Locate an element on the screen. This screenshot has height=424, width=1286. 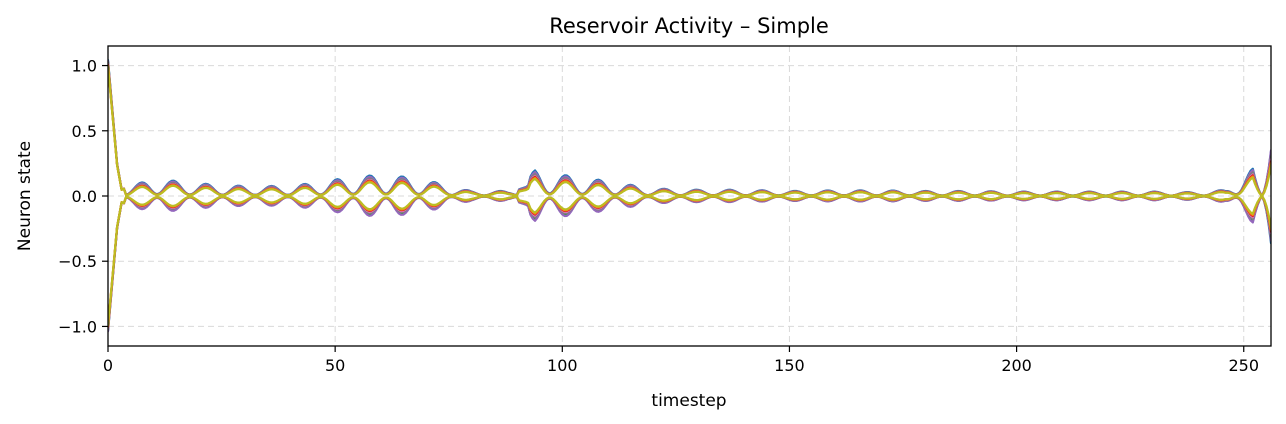
y-tick-label: −0.5 is located at coordinates (77, 261).